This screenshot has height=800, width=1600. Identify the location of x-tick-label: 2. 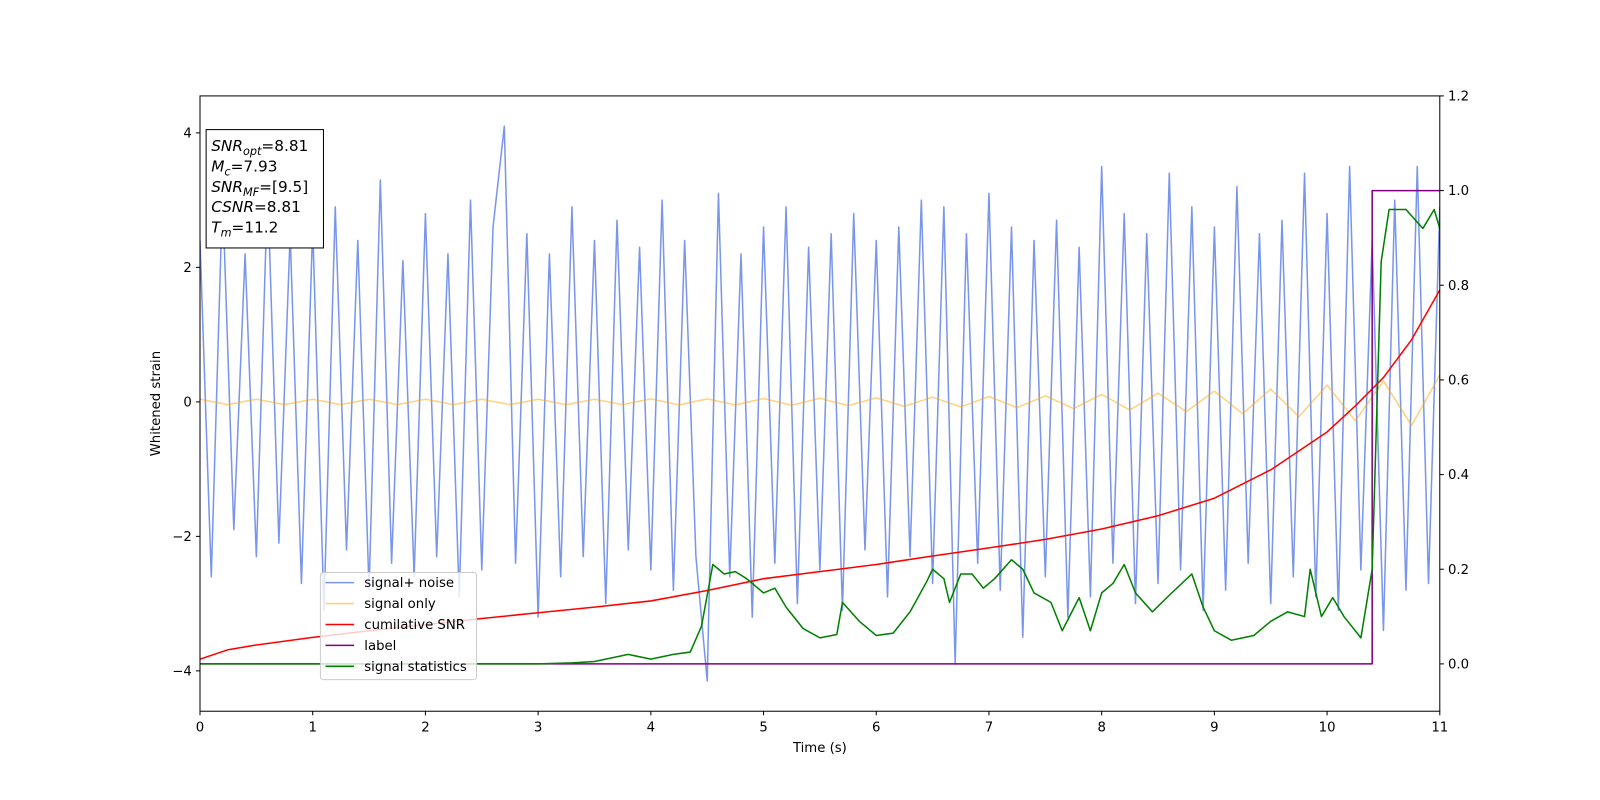
(425, 728).